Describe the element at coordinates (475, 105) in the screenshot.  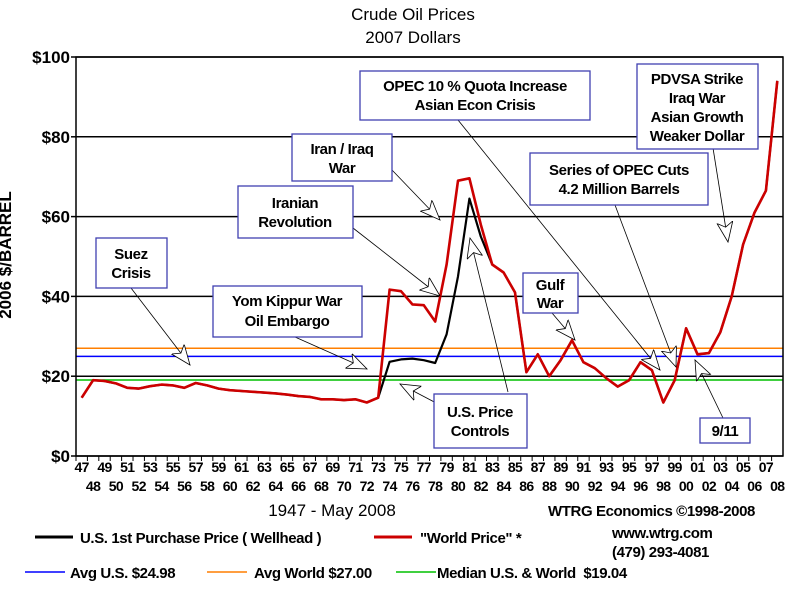
I see `svg-text: Asian Econ Crisis` at that location.